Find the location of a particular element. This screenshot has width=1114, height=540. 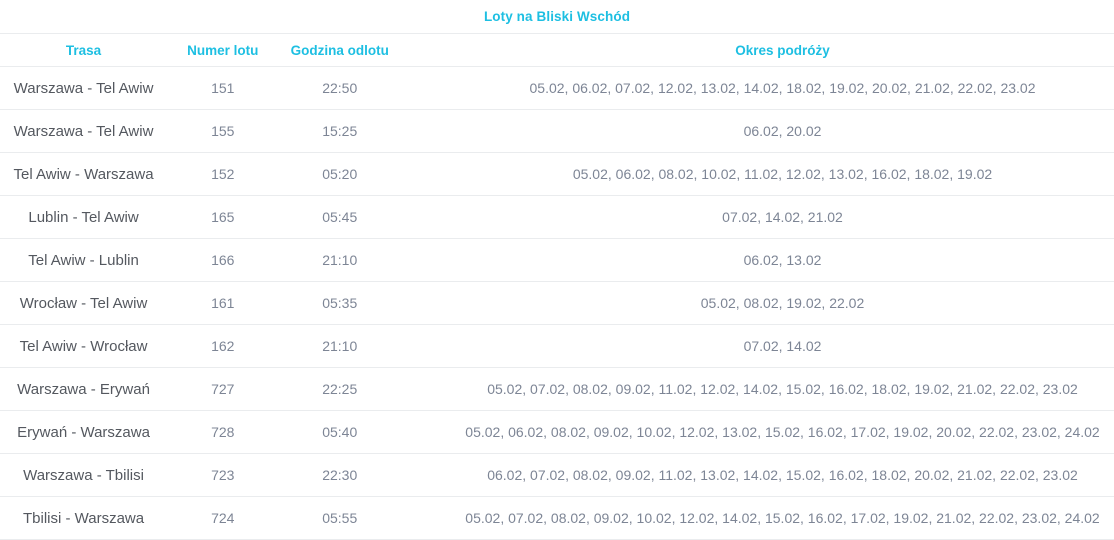

cell-travel-dates: 06.02, 20.02 is located at coordinates (757, 131).